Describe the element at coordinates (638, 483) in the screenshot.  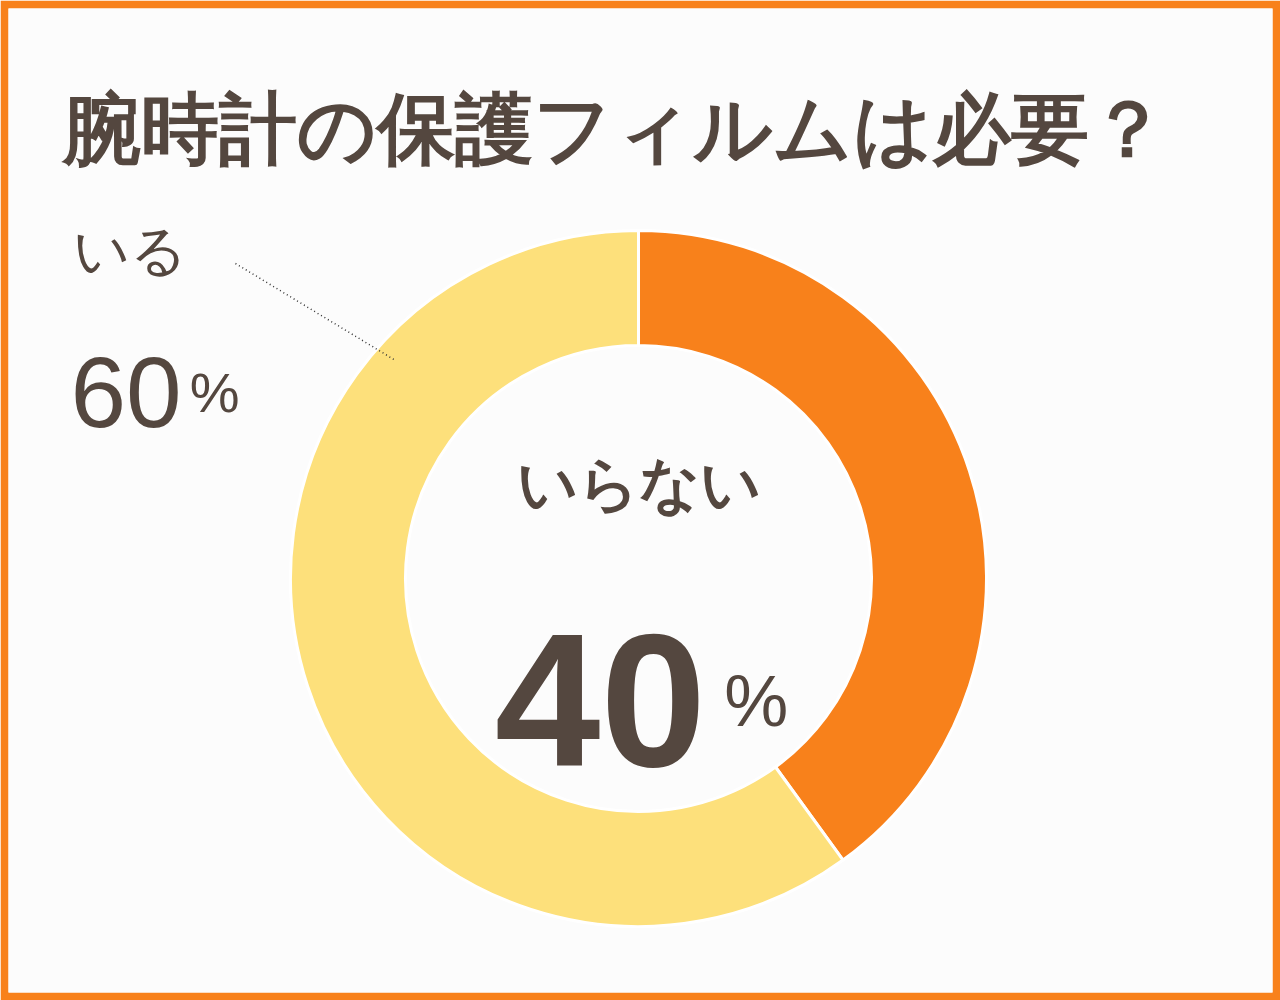
I see `slice-label: いらない` at that location.